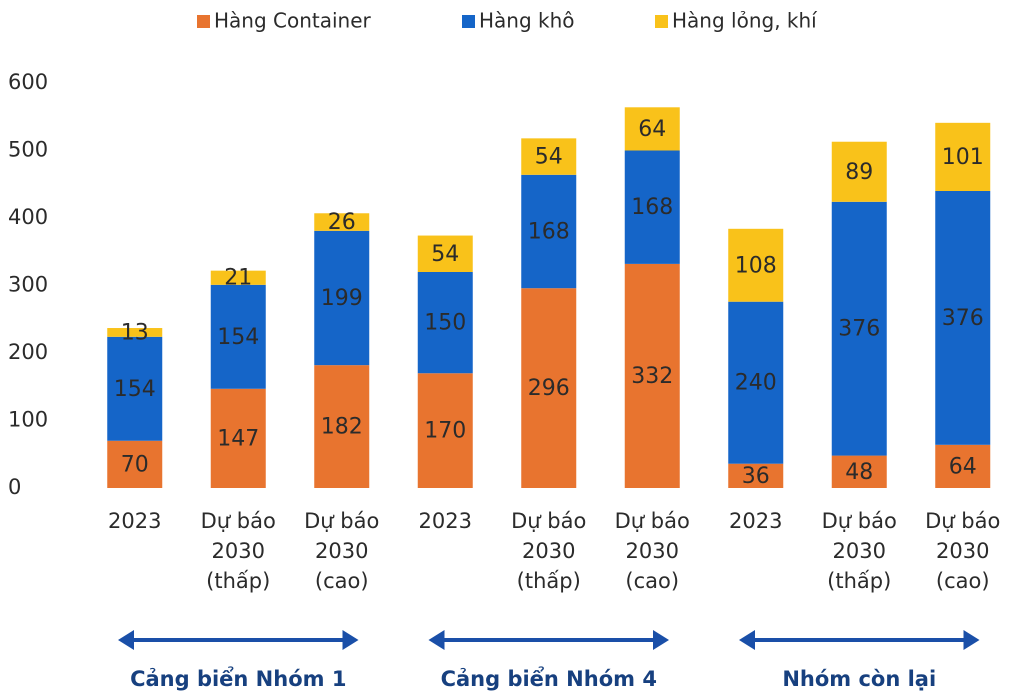 This screenshot has width=1014, height=693. I want to click on data-label: 150, so click(445, 323).